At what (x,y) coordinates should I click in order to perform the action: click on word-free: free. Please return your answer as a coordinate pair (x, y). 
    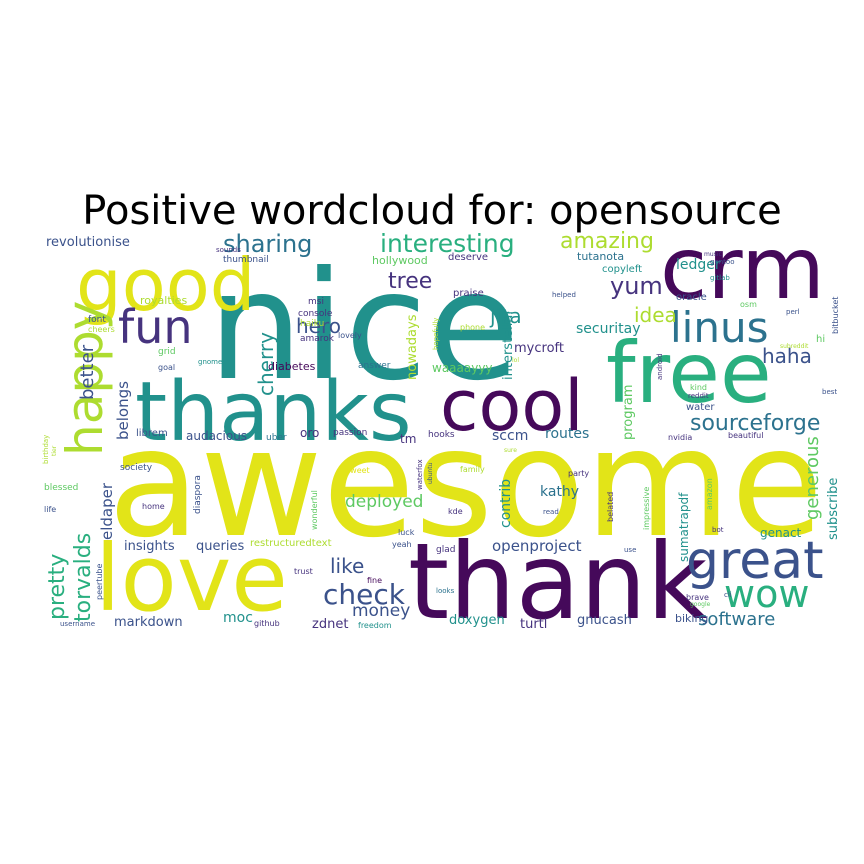
    Looking at the image, I should click on (689, 373).